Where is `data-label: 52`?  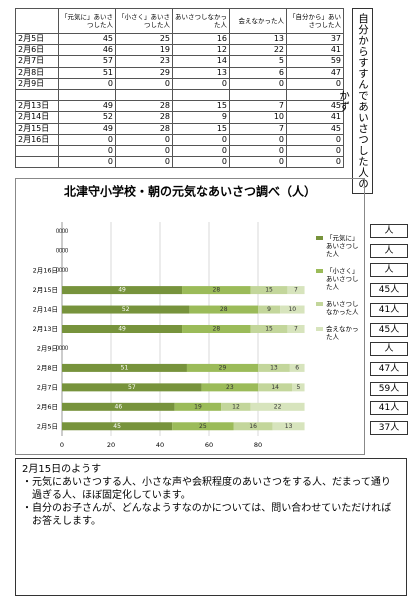
data-label: 52 is located at coordinates (126, 309).